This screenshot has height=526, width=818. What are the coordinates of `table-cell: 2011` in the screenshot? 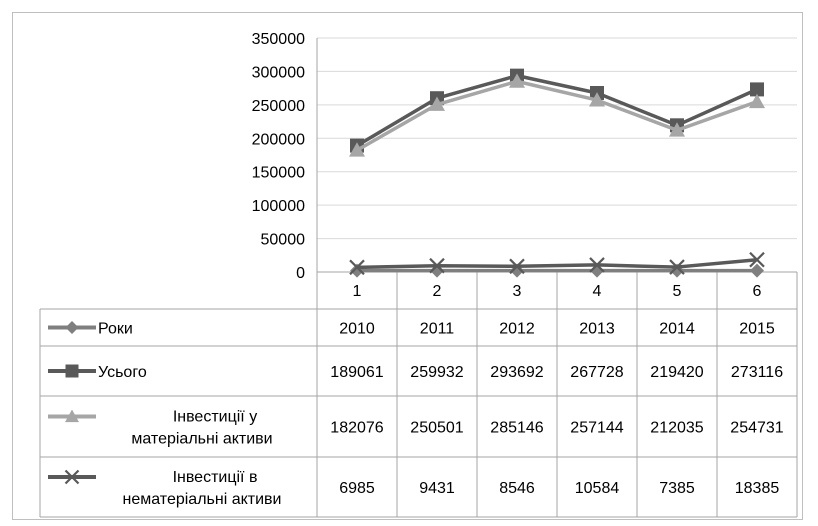 It's located at (437, 329).